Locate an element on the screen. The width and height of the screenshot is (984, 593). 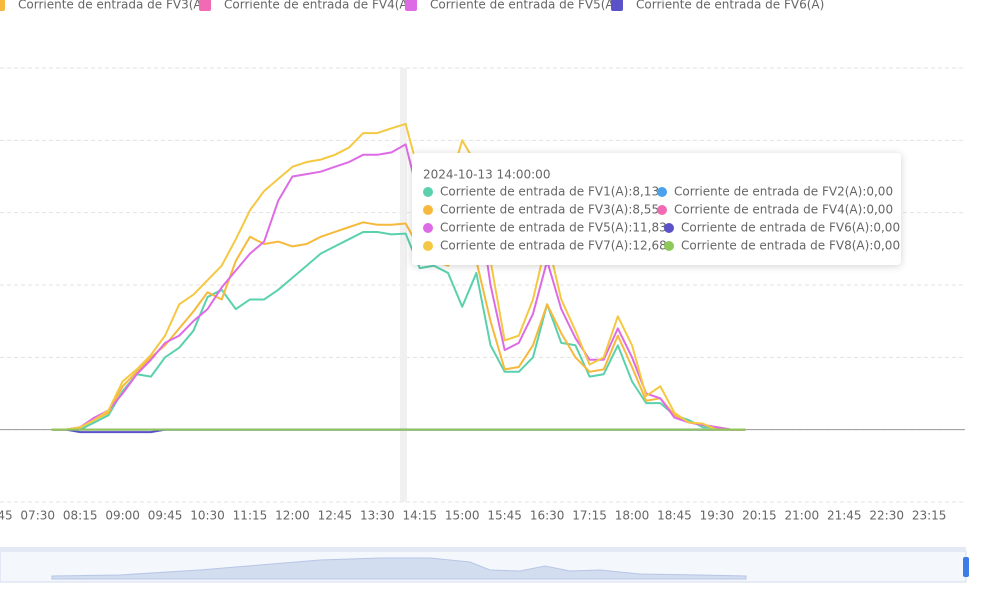
x-tick-label: 15:45 is located at coordinates (504, 516).